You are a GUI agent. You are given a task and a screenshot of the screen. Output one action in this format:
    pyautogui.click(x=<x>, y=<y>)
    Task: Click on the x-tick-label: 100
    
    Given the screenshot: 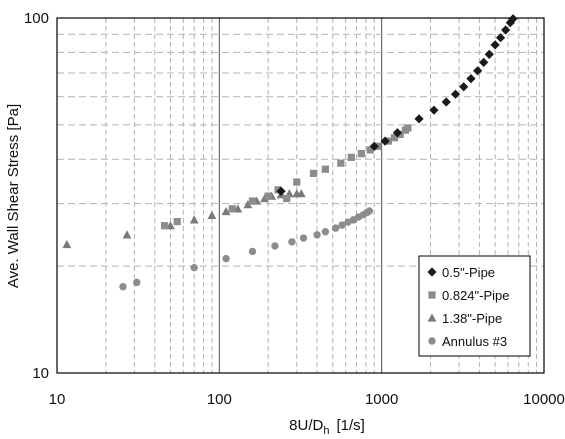 What is the action you would take?
    pyautogui.click(x=219, y=399)
    